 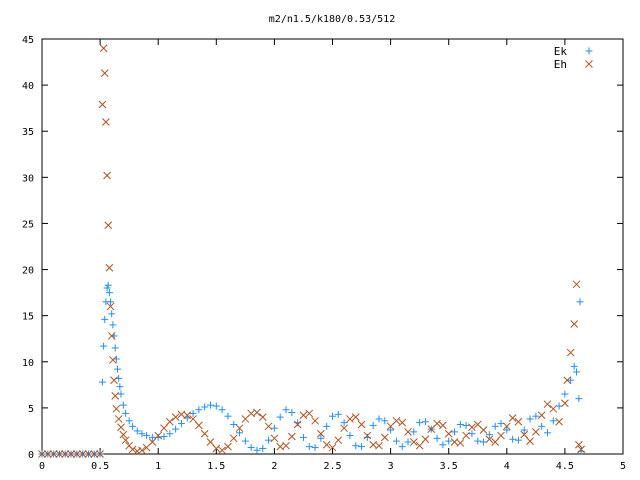 I want to click on y-tick-label: 20, so click(x=28, y=271).